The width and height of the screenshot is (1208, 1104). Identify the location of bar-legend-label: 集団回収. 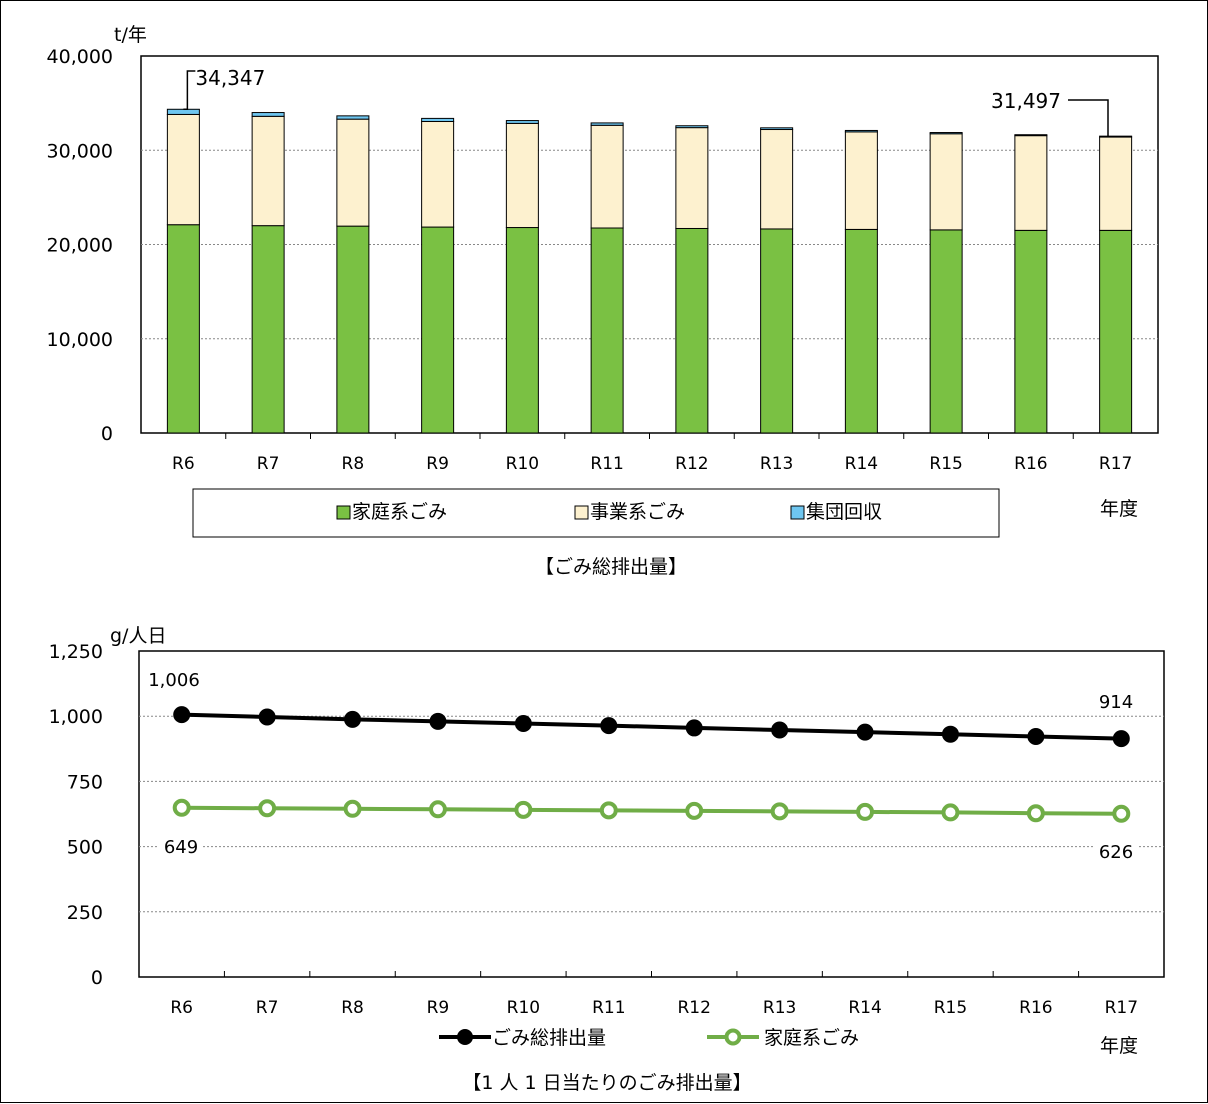
(844, 512).